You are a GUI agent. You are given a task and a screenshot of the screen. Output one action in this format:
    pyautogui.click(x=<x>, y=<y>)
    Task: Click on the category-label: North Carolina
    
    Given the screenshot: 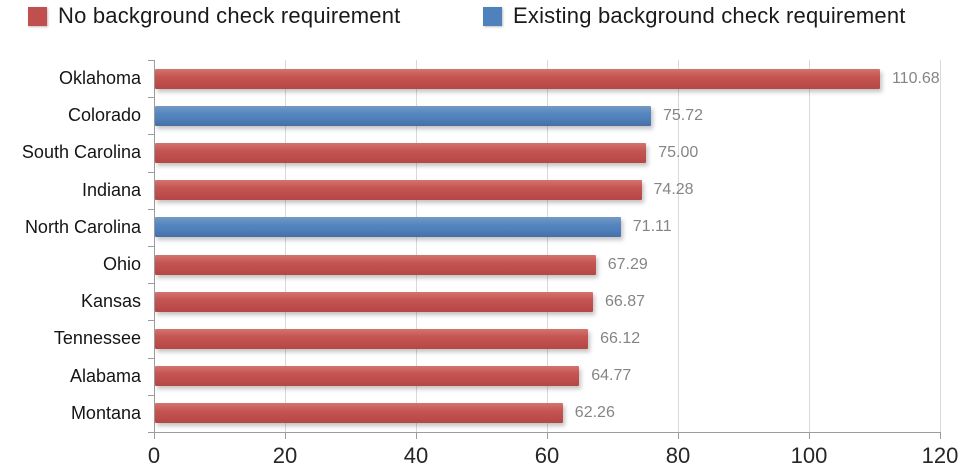 What is the action you would take?
    pyautogui.click(x=82, y=226)
    